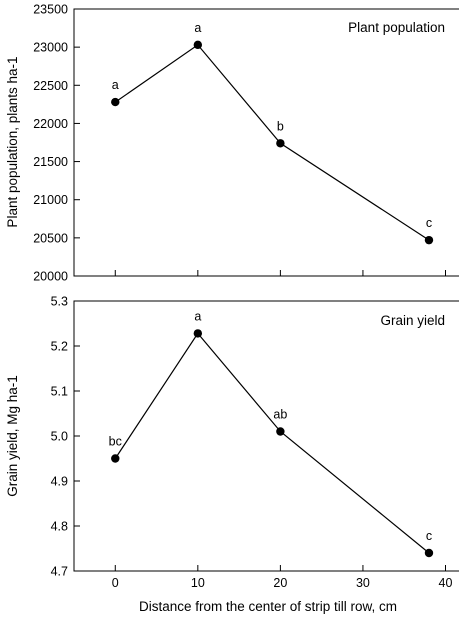  What do you see at coordinates (50, 124) in the screenshot?
I see `y-tick-label: 22000` at bounding box center [50, 124].